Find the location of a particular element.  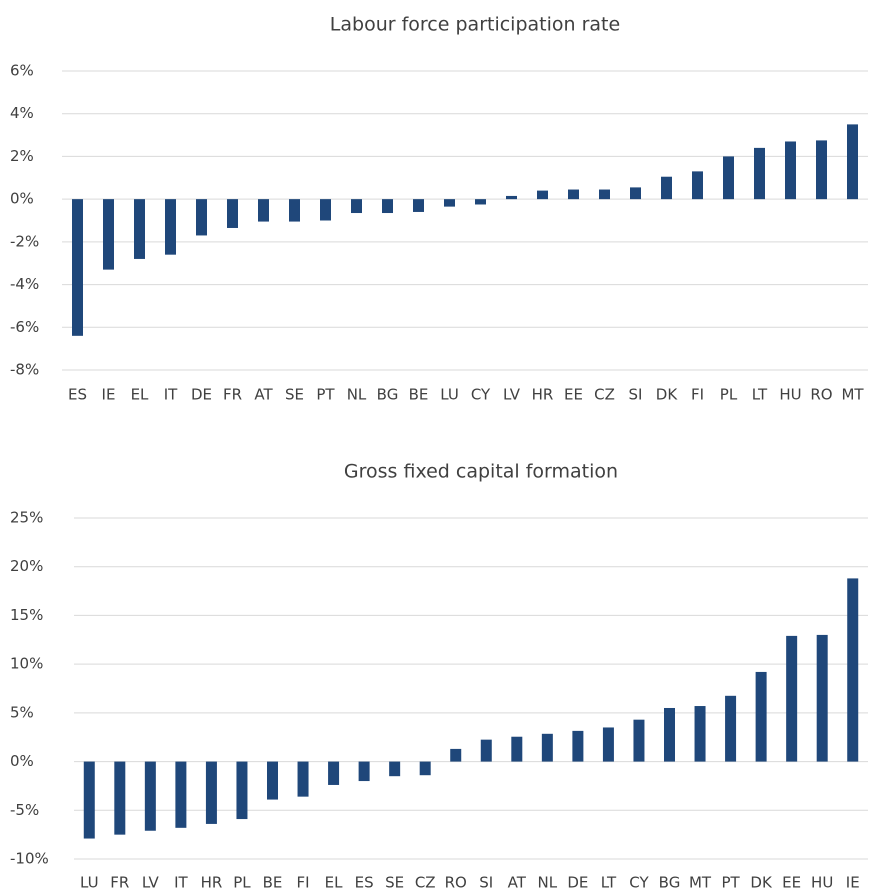

y-tick-label: 15% is located at coordinates (26, 615).